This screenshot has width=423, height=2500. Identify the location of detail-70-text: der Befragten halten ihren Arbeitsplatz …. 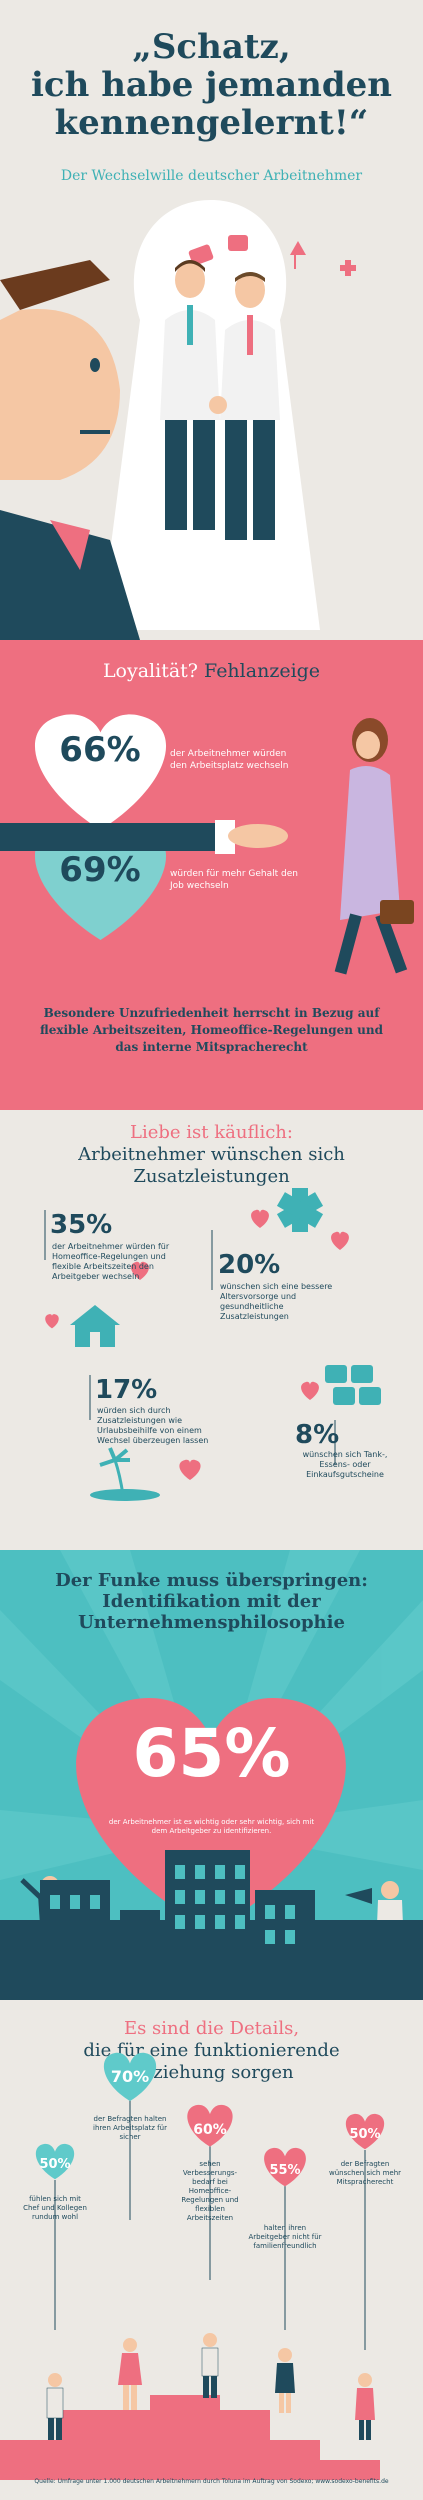
(130, 2128).